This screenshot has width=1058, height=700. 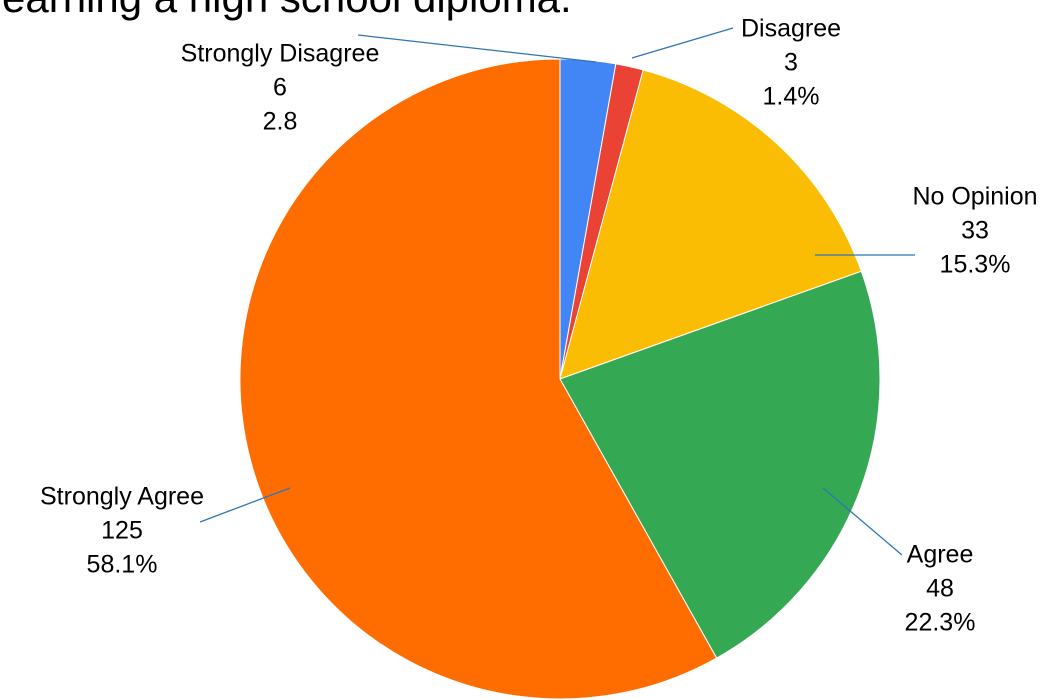 What do you see at coordinates (791, 97) in the screenshot?
I see `data-label-disagree-percent: 1.4%` at bounding box center [791, 97].